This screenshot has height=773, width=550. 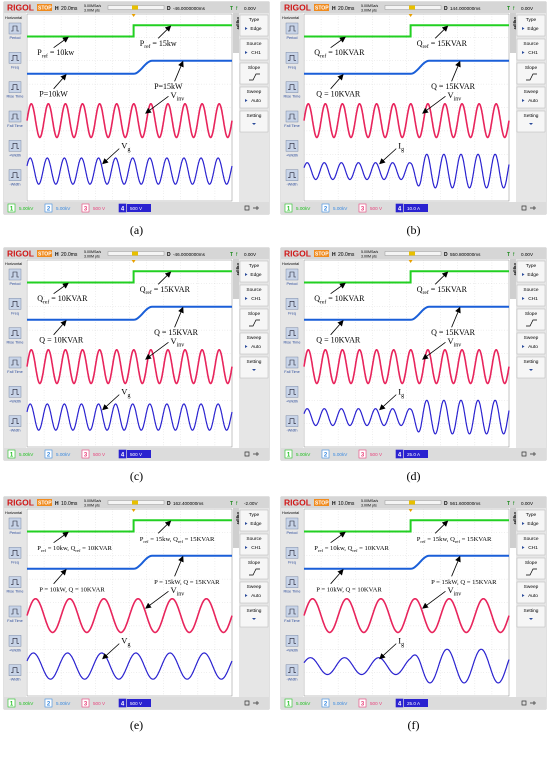 I want to click on trigger-time: 162.400000ms, so click(x=188, y=503).